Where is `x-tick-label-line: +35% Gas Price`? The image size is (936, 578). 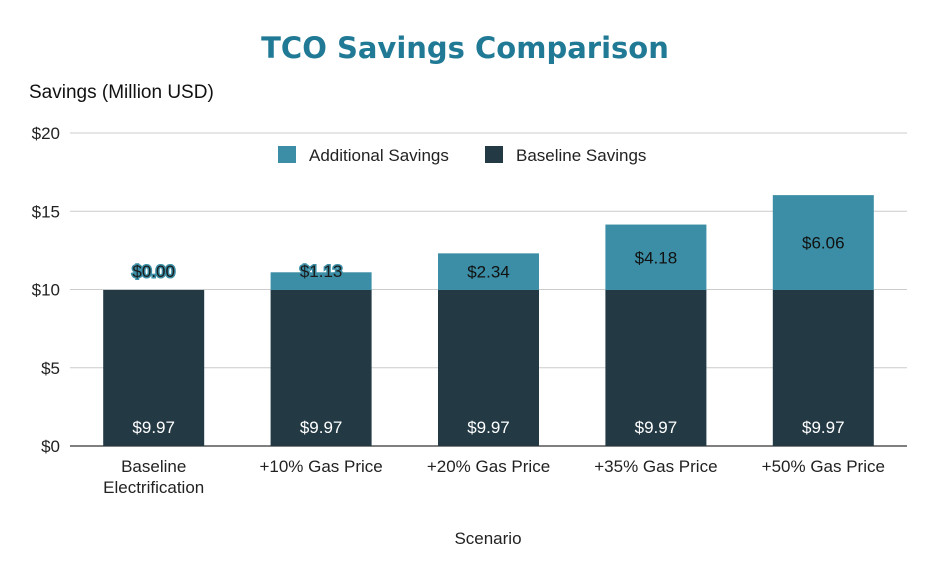
x-tick-label-line: +35% Gas Price is located at coordinates (655, 466).